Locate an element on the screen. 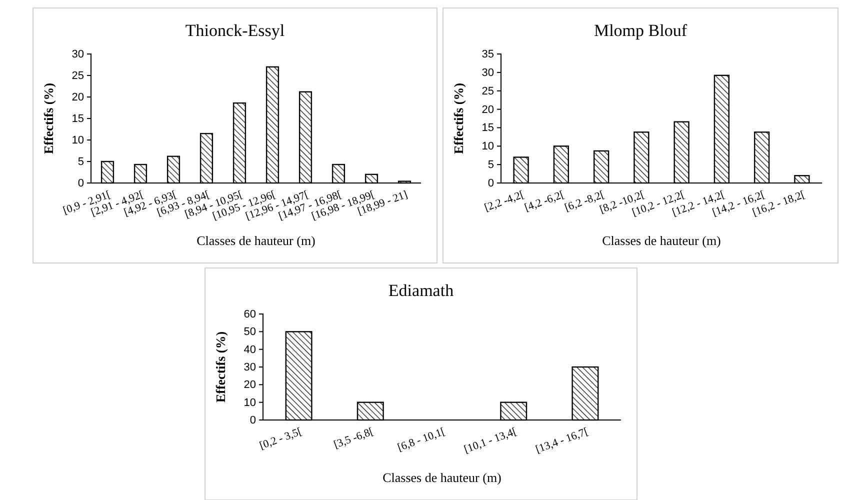  chart-title: Ediamath is located at coordinates (421, 290).